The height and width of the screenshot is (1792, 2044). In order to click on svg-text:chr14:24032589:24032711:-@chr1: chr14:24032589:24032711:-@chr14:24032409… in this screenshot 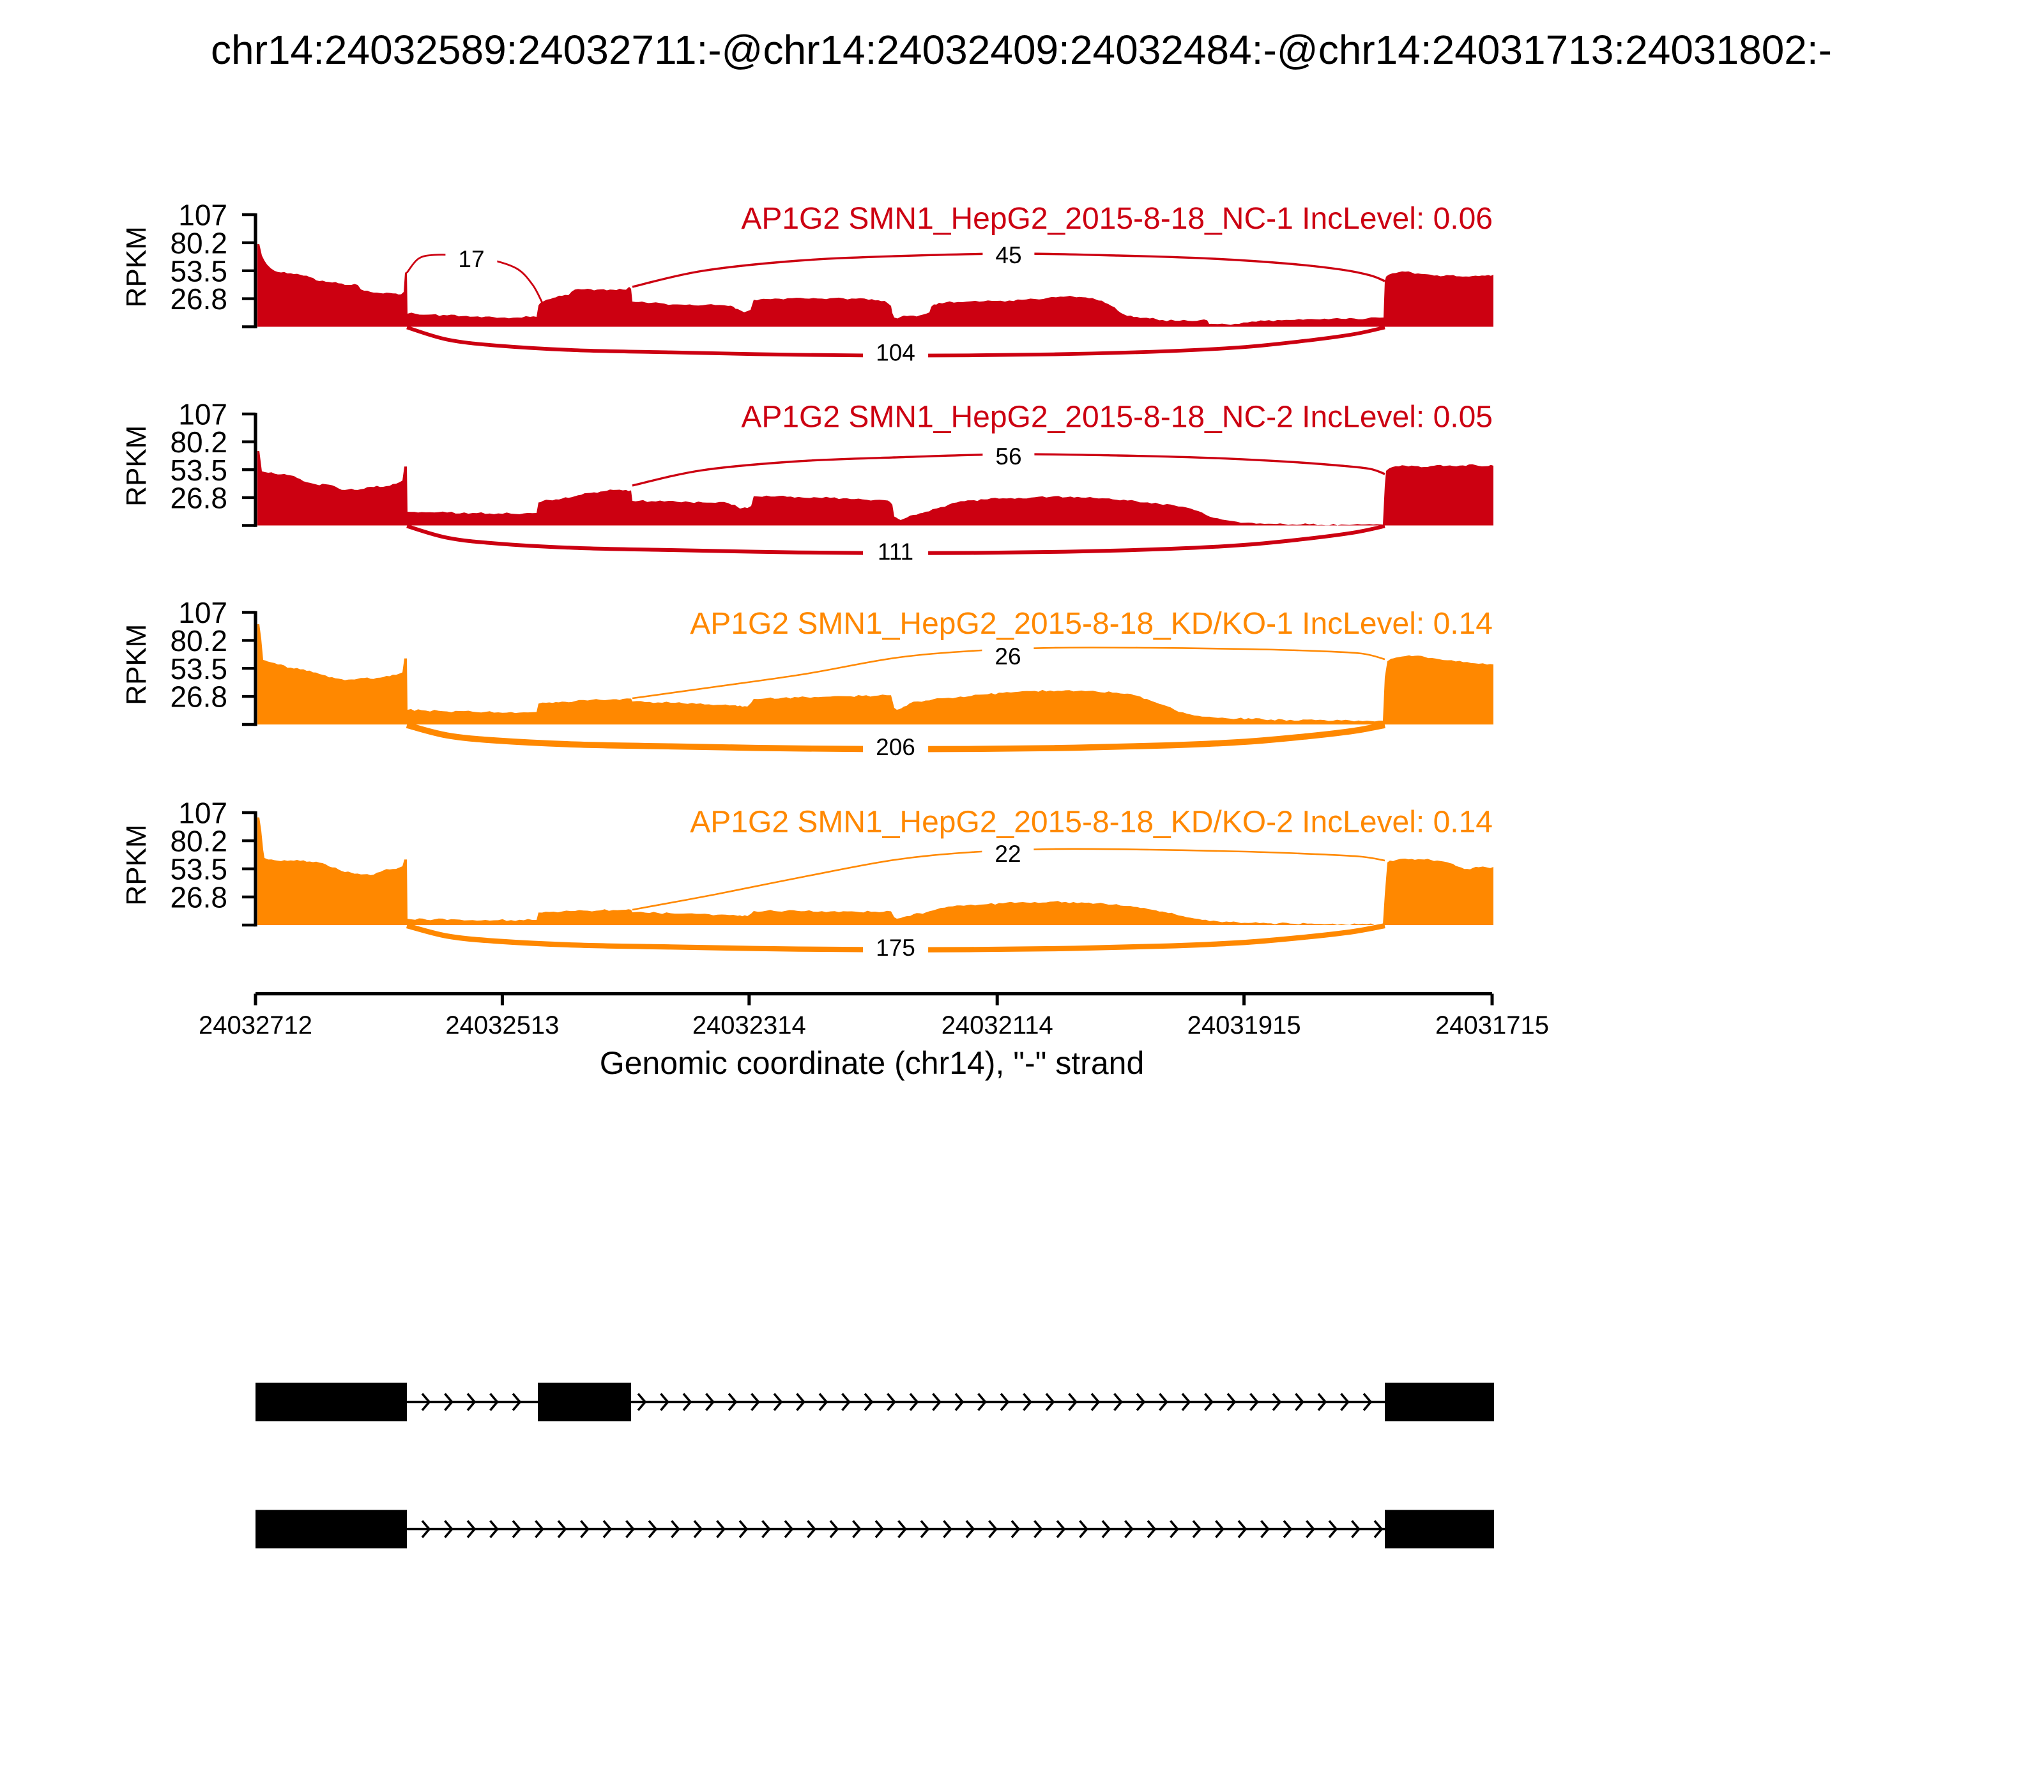, I will do `click(1022, 50)`.